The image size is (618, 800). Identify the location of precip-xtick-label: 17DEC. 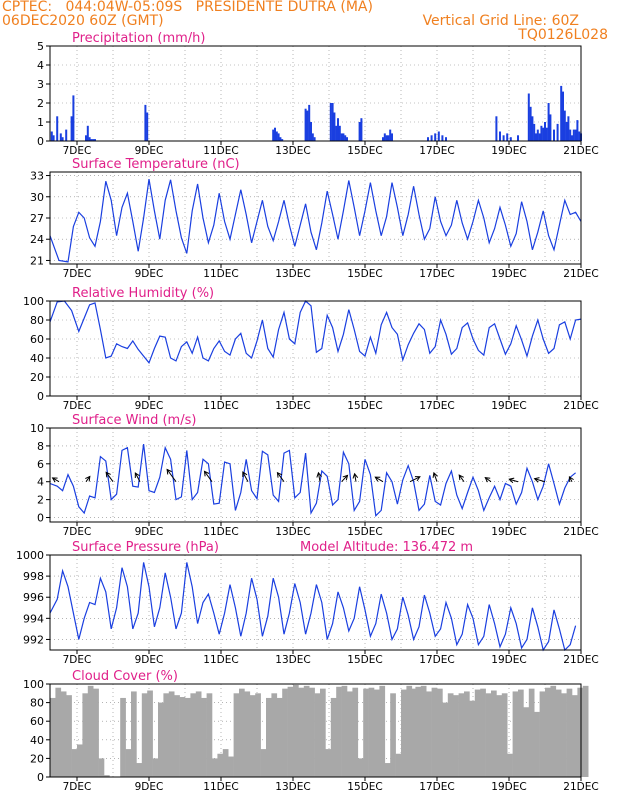
(436, 151).